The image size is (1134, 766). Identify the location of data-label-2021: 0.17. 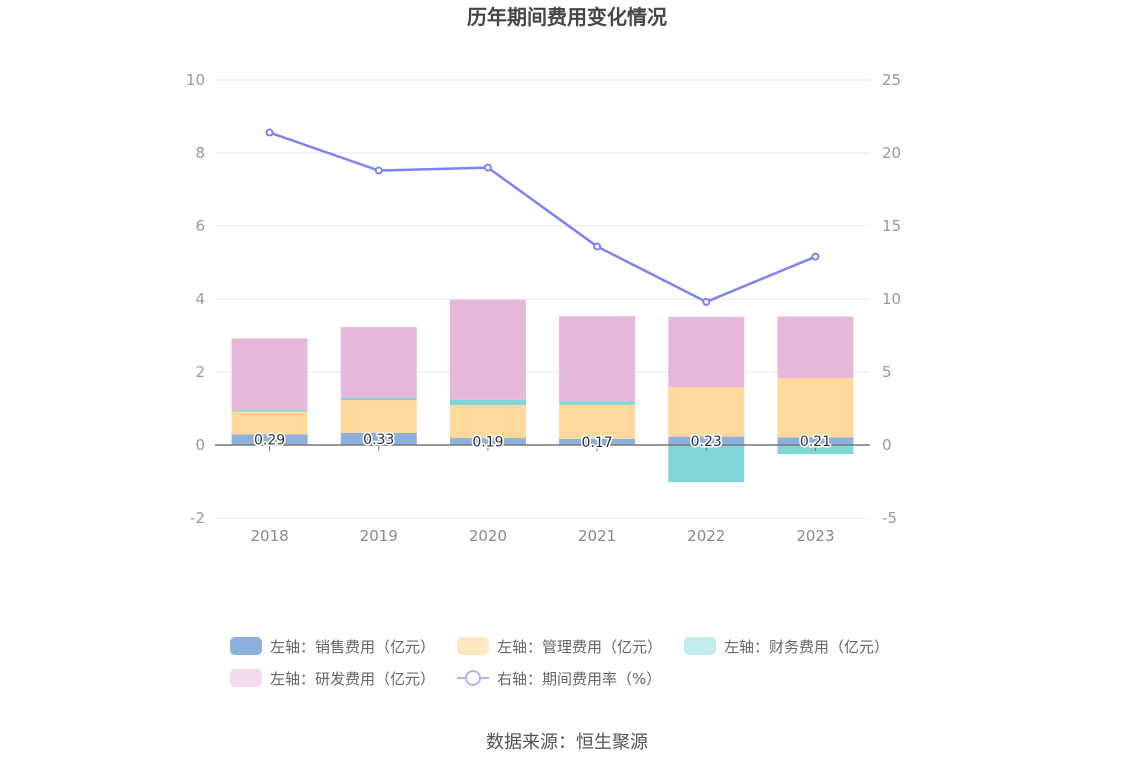
(596, 443).